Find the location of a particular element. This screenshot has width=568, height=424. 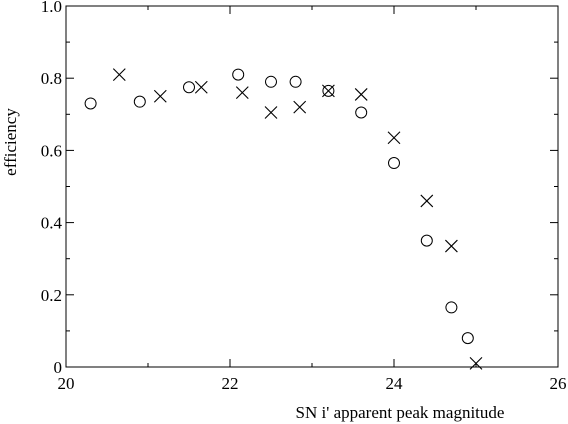

x-tick-label: 24 is located at coordinates (395, 383).